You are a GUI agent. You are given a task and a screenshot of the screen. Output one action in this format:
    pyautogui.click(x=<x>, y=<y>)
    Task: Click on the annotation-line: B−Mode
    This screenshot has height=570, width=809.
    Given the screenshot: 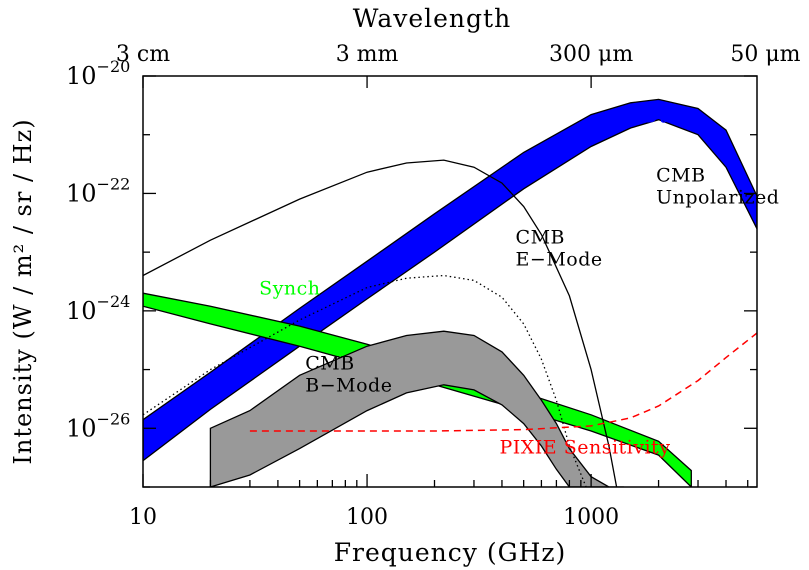 What is the action you would take?
    pyautogui.click(x=348, y=386)
    